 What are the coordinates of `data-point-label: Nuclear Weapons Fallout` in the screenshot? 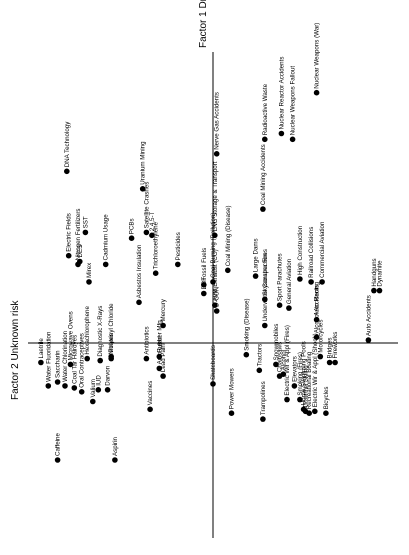 It's located at (293, 101).